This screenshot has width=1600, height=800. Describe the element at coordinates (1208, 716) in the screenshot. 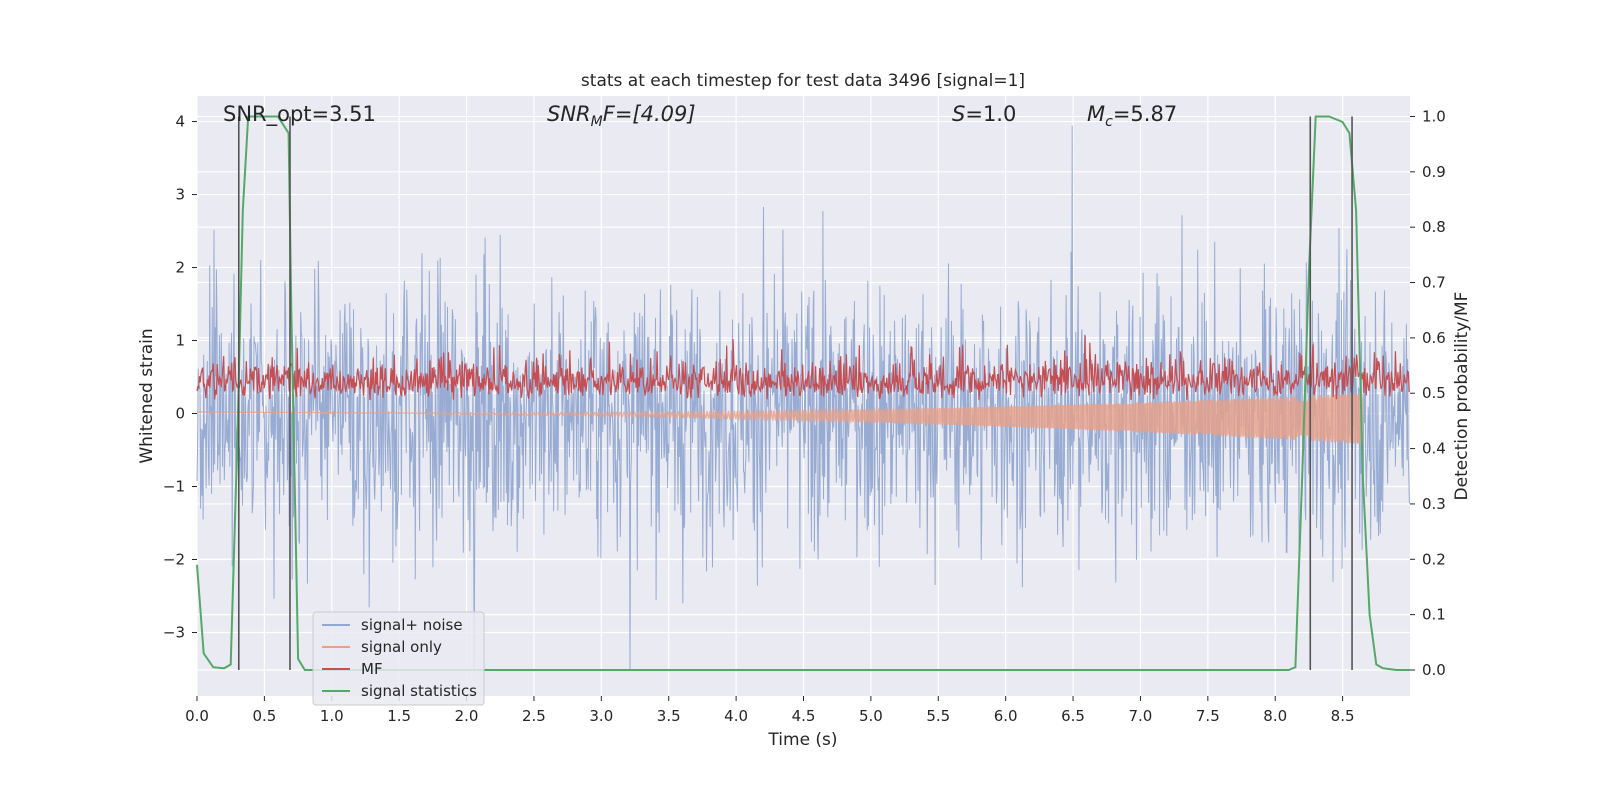

I see `x-tick-label: 7.5` at that location.